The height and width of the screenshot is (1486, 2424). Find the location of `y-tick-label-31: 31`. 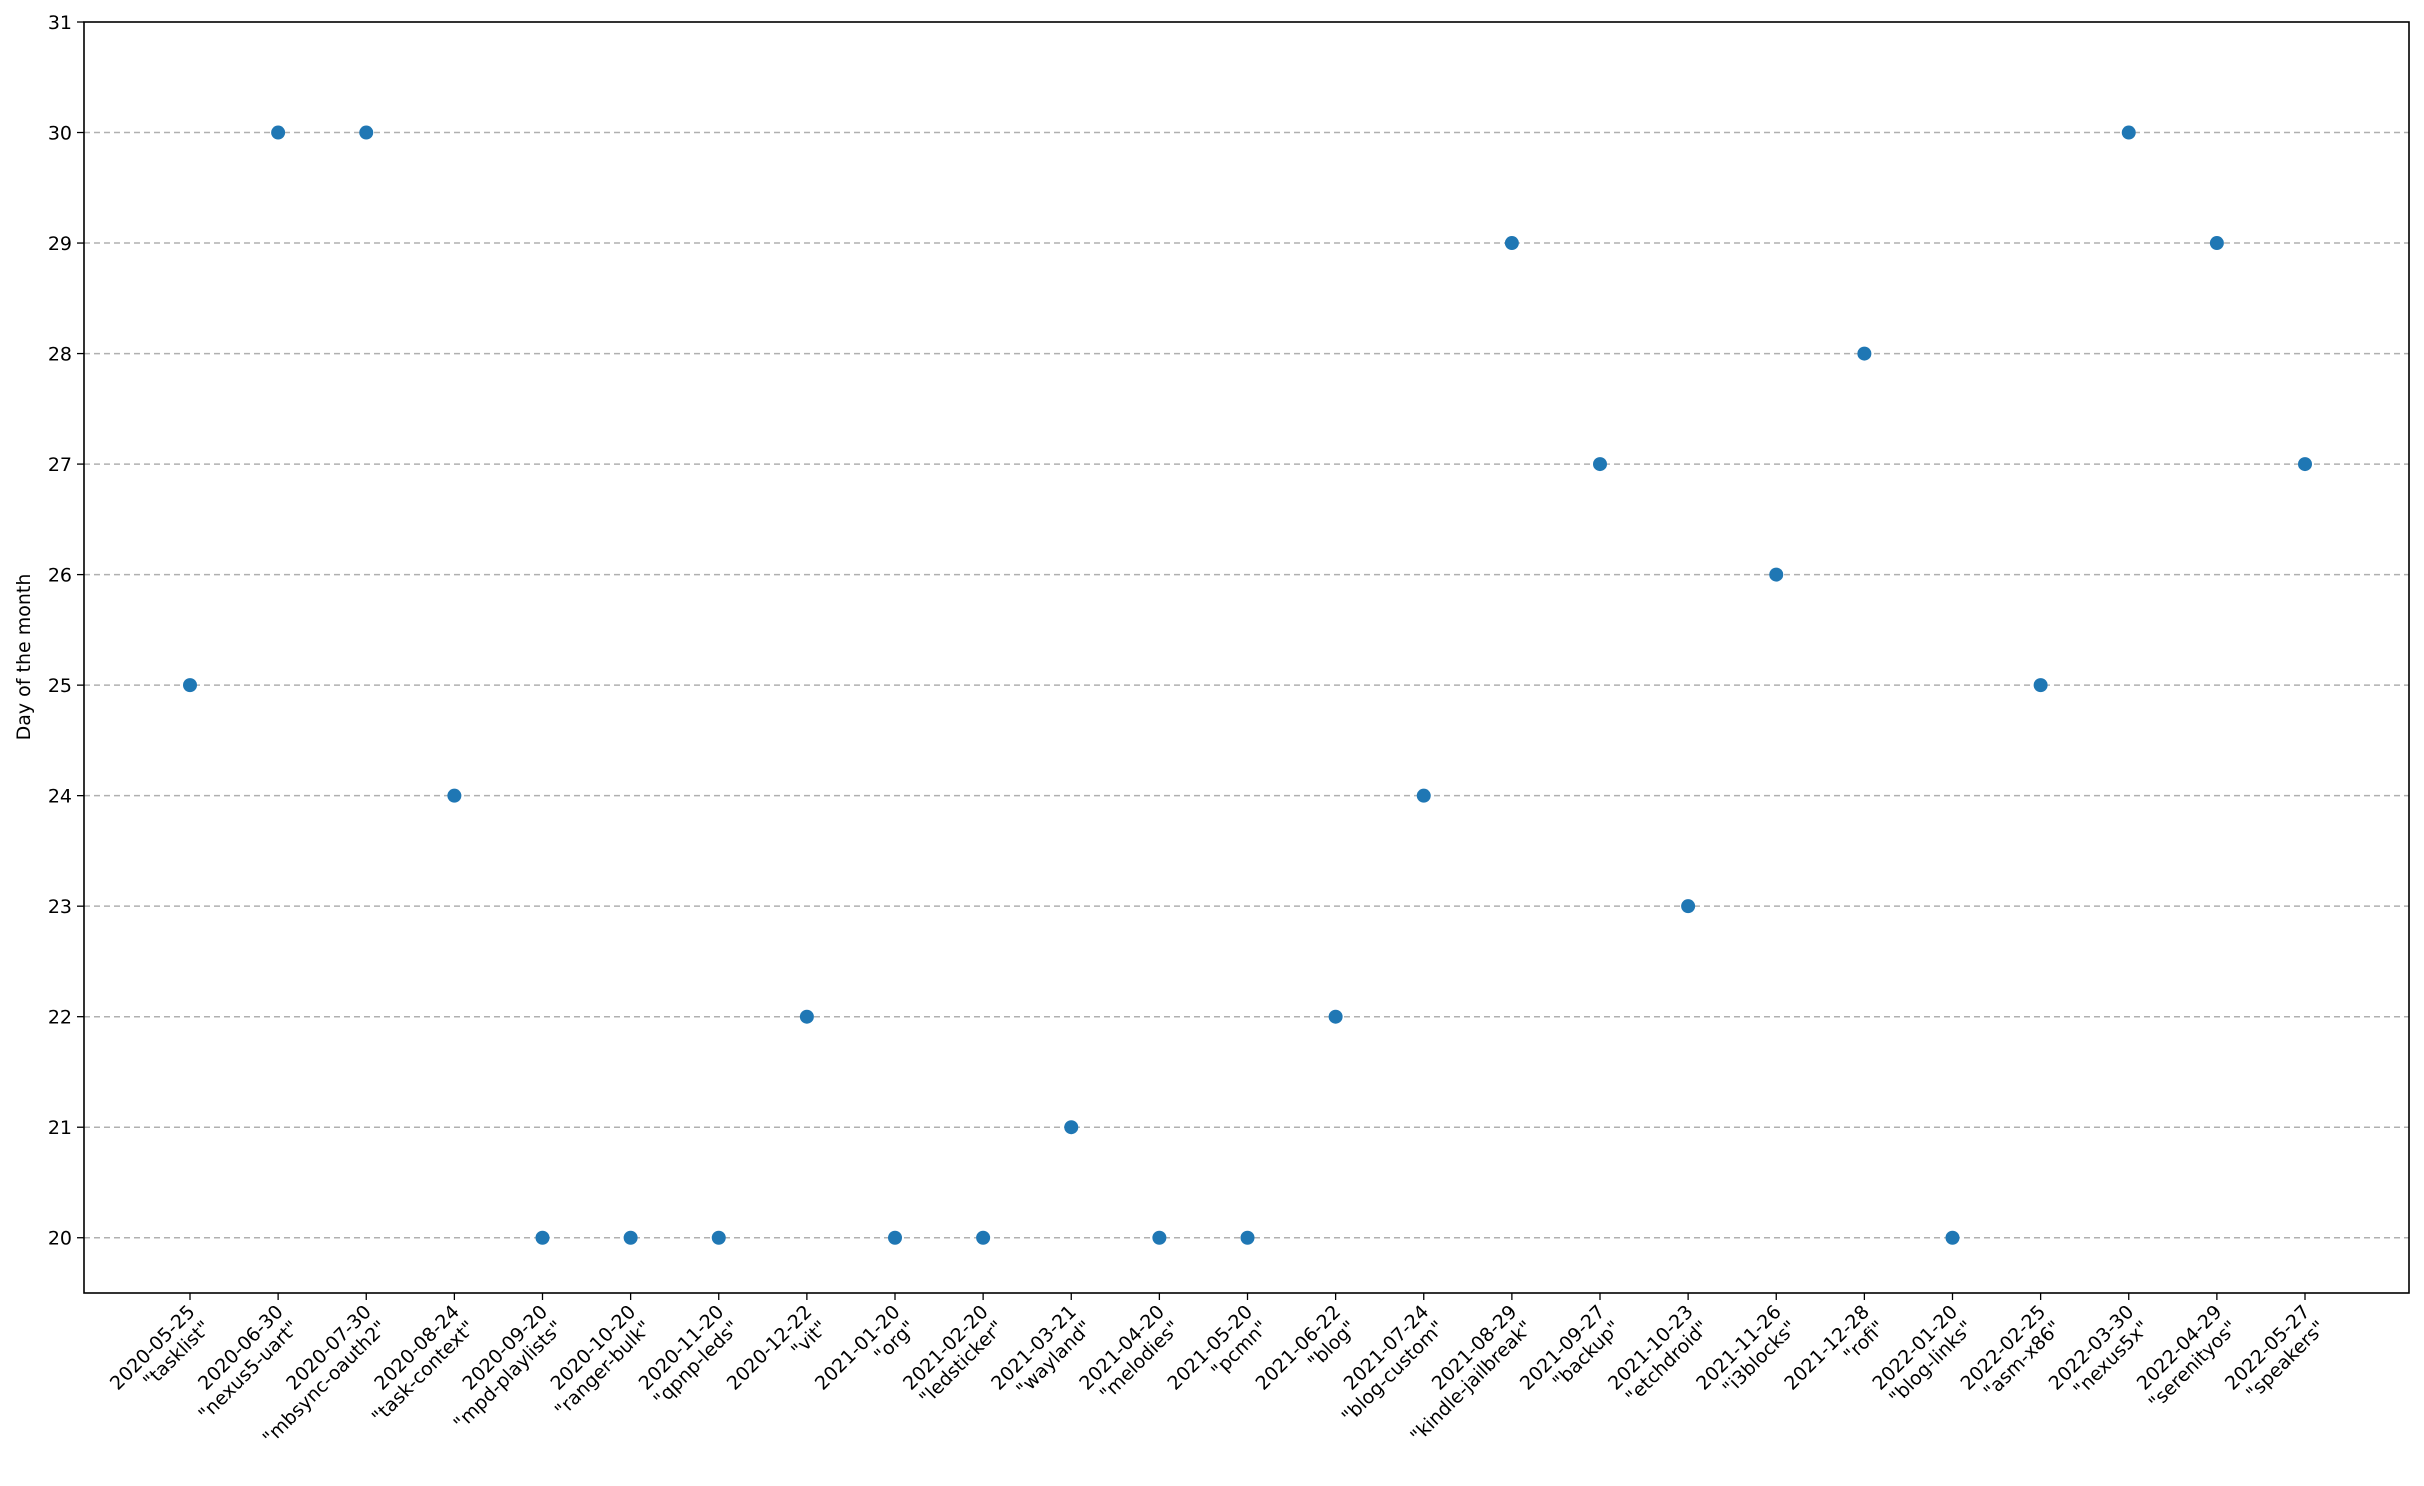

y-tick-label-31: 31 is located at coordinates (60, 23).